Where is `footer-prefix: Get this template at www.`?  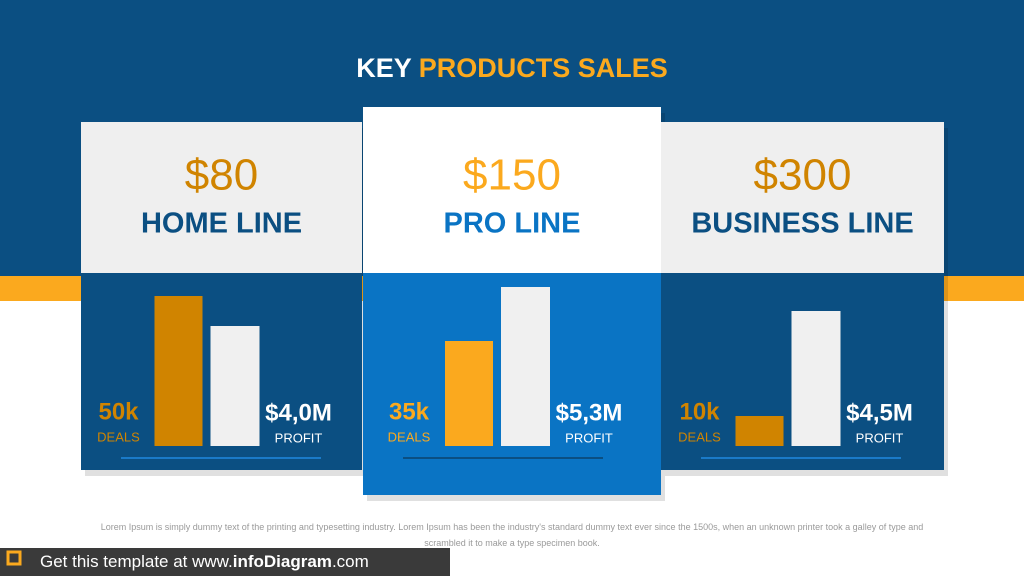 footer-prefix: Get this template at www. is located at coordinates (136, 561).